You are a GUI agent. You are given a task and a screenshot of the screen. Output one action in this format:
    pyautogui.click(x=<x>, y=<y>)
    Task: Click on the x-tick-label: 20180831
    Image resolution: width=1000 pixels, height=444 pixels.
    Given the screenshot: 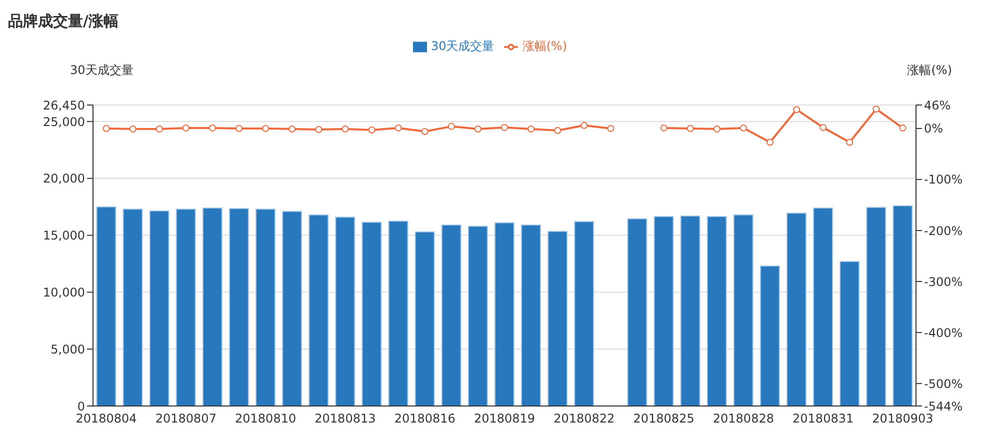 What is the action you would take?
    pyautogui.click(x=823, y=419)
    